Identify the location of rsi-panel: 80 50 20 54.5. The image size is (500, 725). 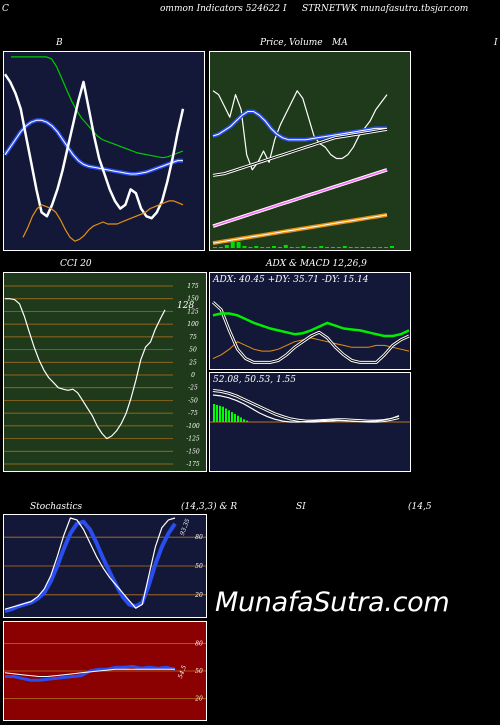
(105, 671).